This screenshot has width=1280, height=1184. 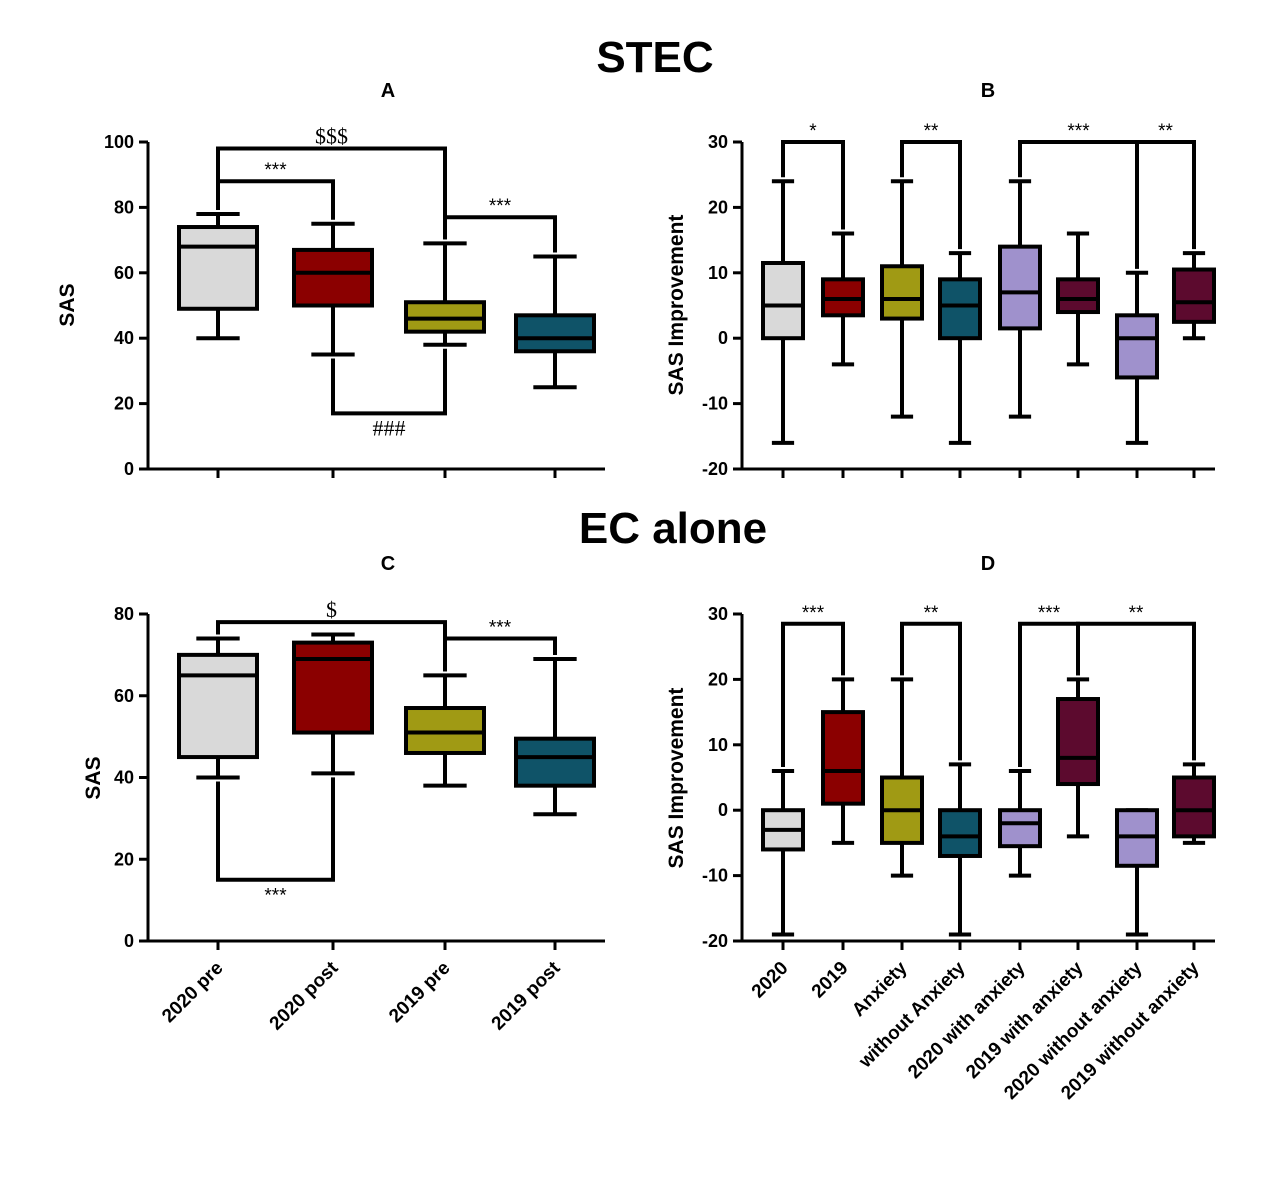 I want to click on significance-bracket-b-1: *, so click(x=813, y=175).